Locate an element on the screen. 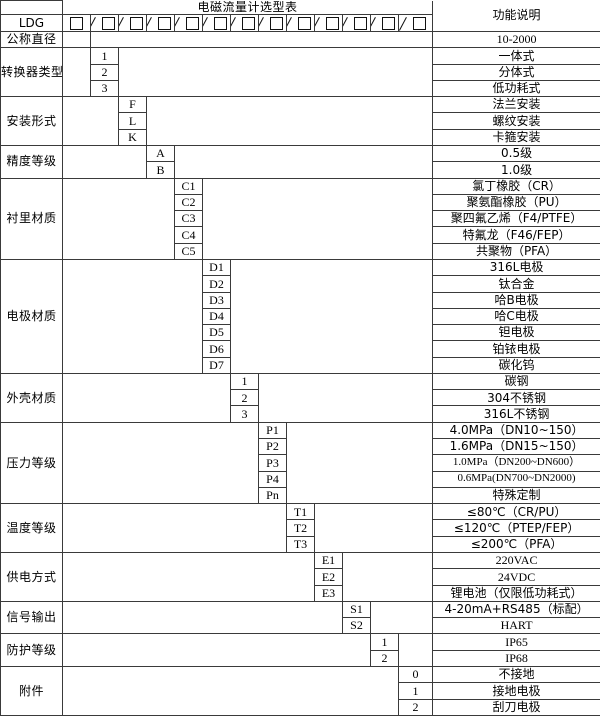  code-cell: E2 is located at coordinates (328, 577).